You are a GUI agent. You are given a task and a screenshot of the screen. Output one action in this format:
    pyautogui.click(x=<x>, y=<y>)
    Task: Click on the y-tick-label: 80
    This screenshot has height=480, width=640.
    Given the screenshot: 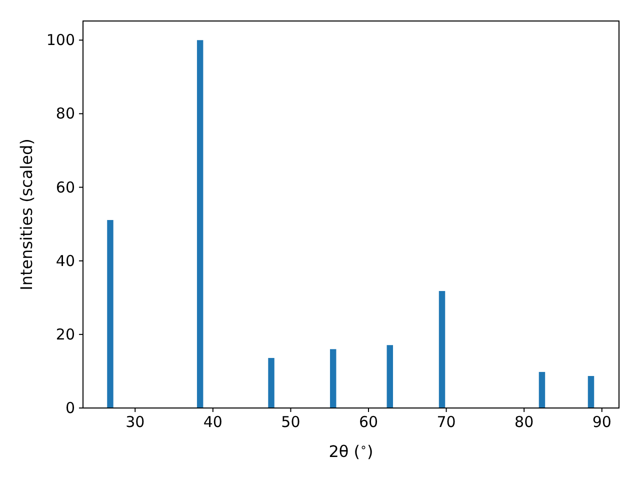 What is the action you would take?
    pyautogui.click(x=65, y=113)
    